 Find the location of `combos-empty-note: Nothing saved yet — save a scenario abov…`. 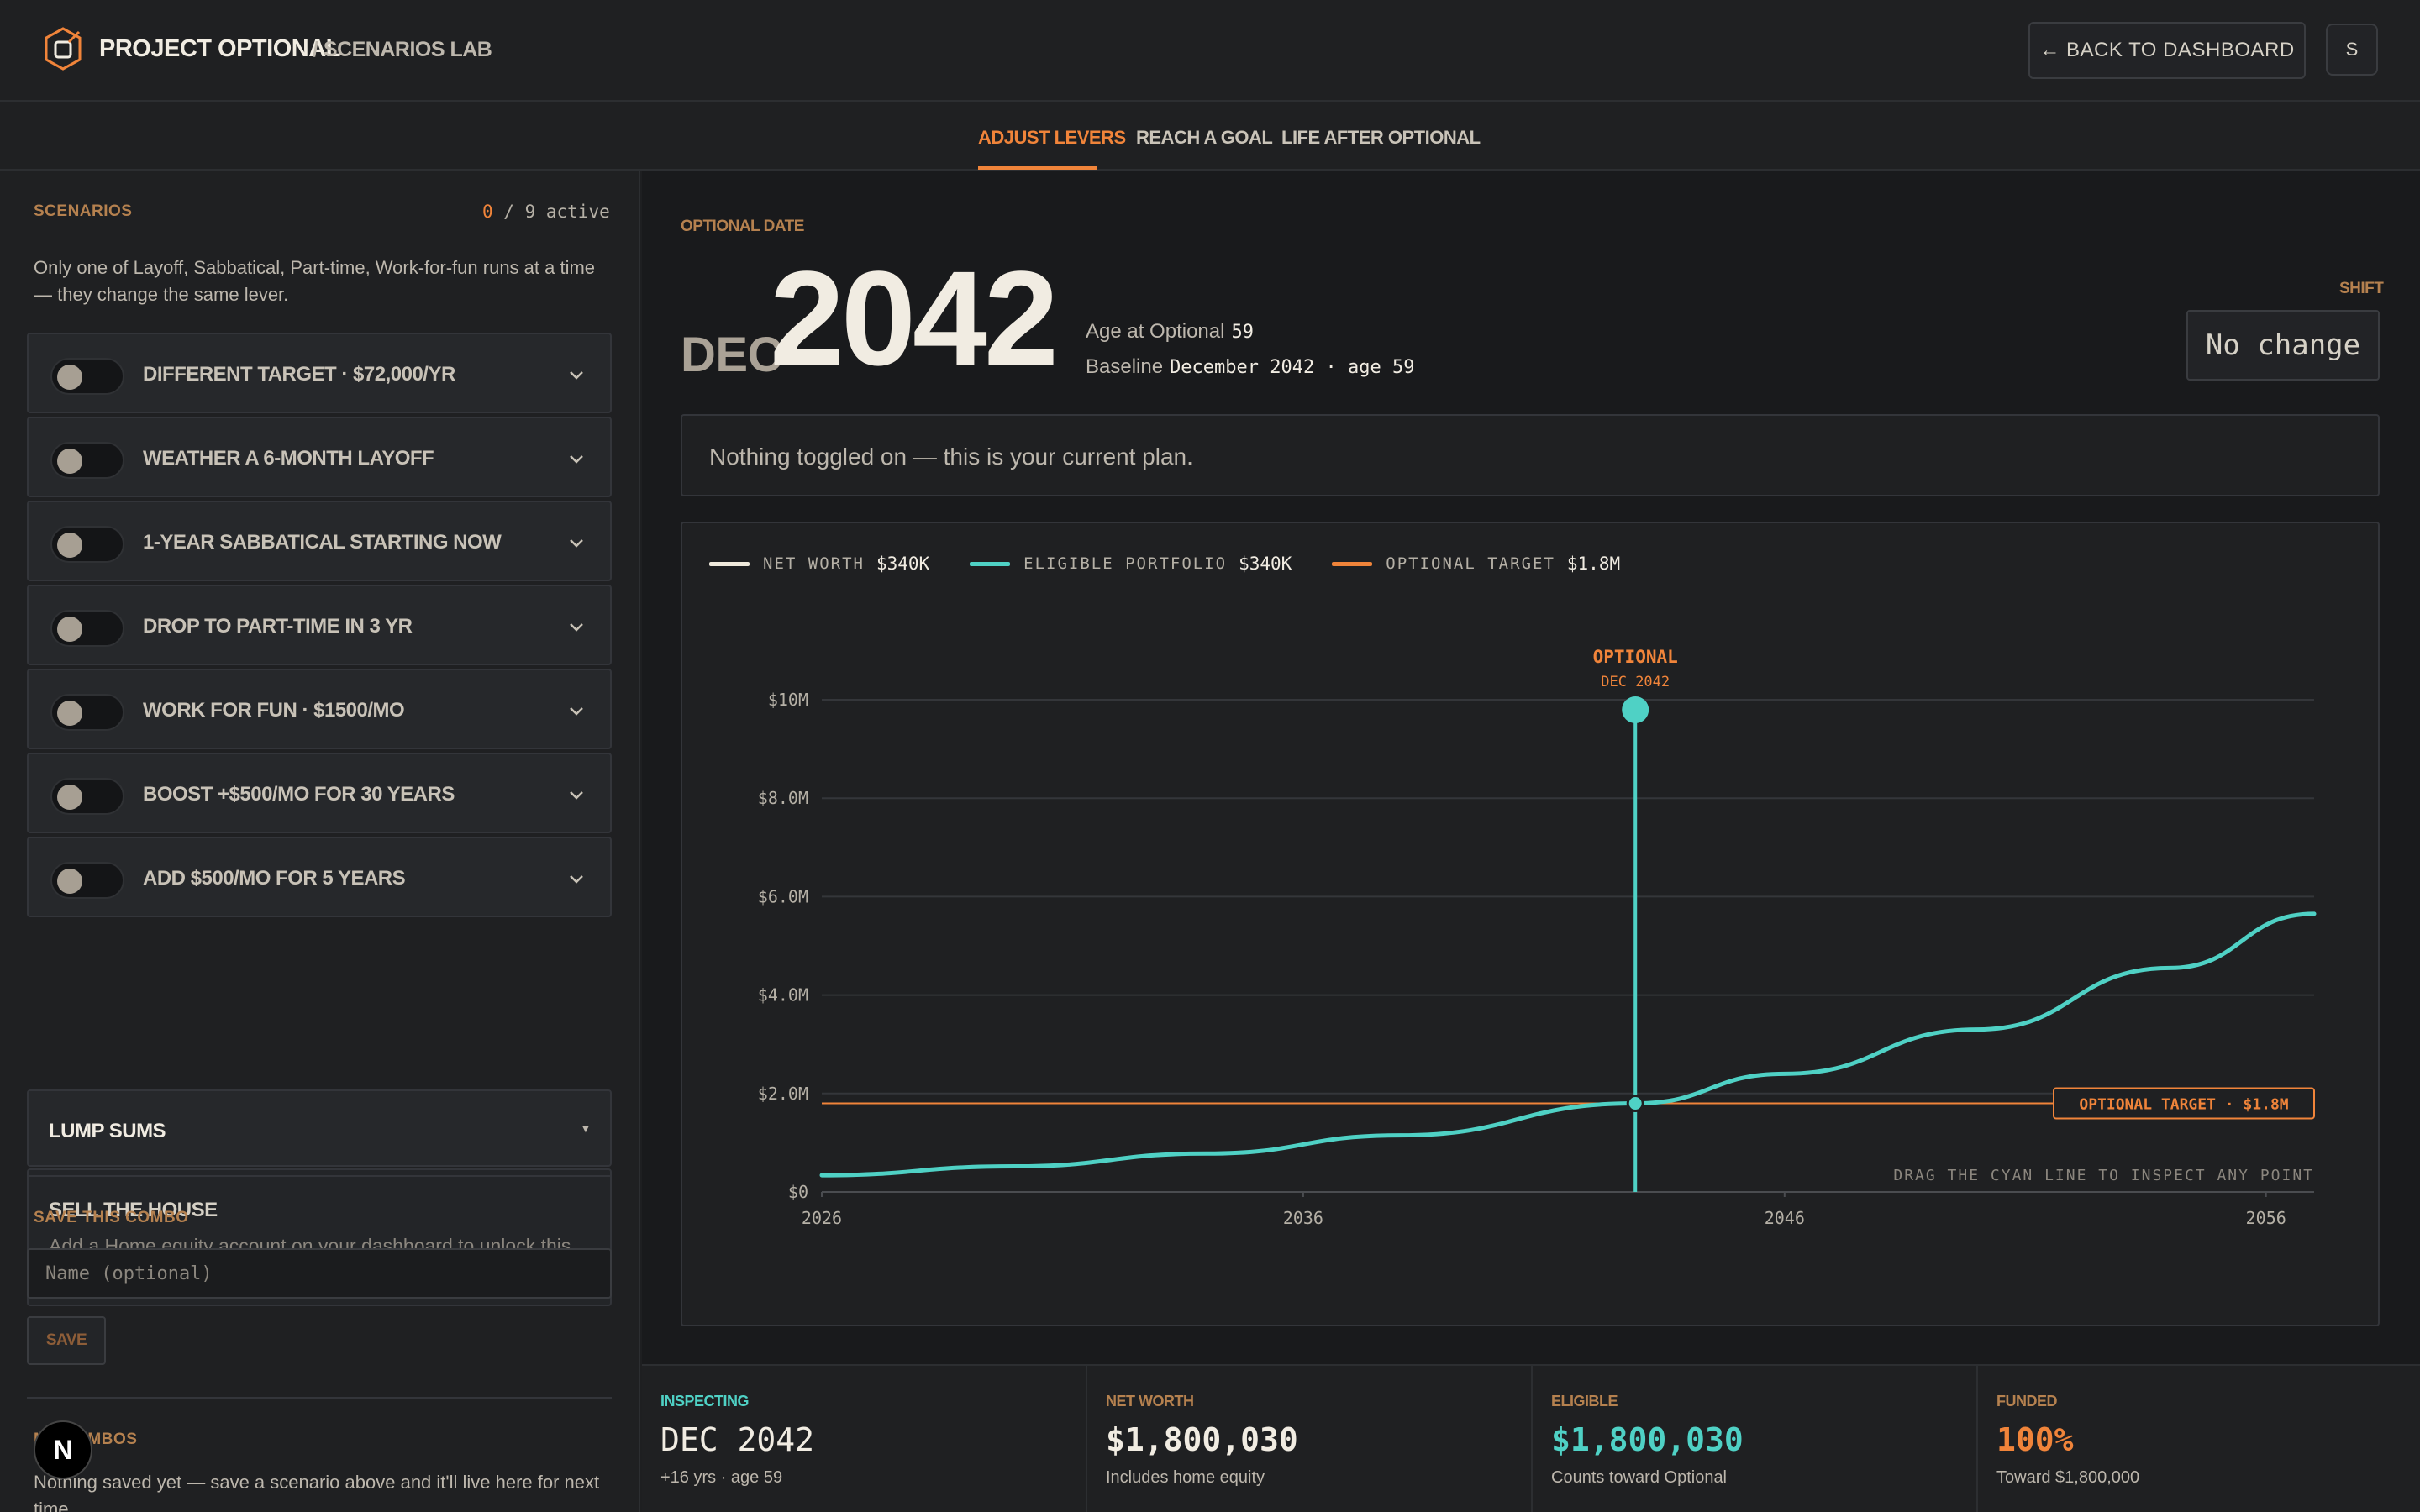

combos-empty-note: Nothing saved yet — save a scenario abov… is located at coordinates (317, 1492).